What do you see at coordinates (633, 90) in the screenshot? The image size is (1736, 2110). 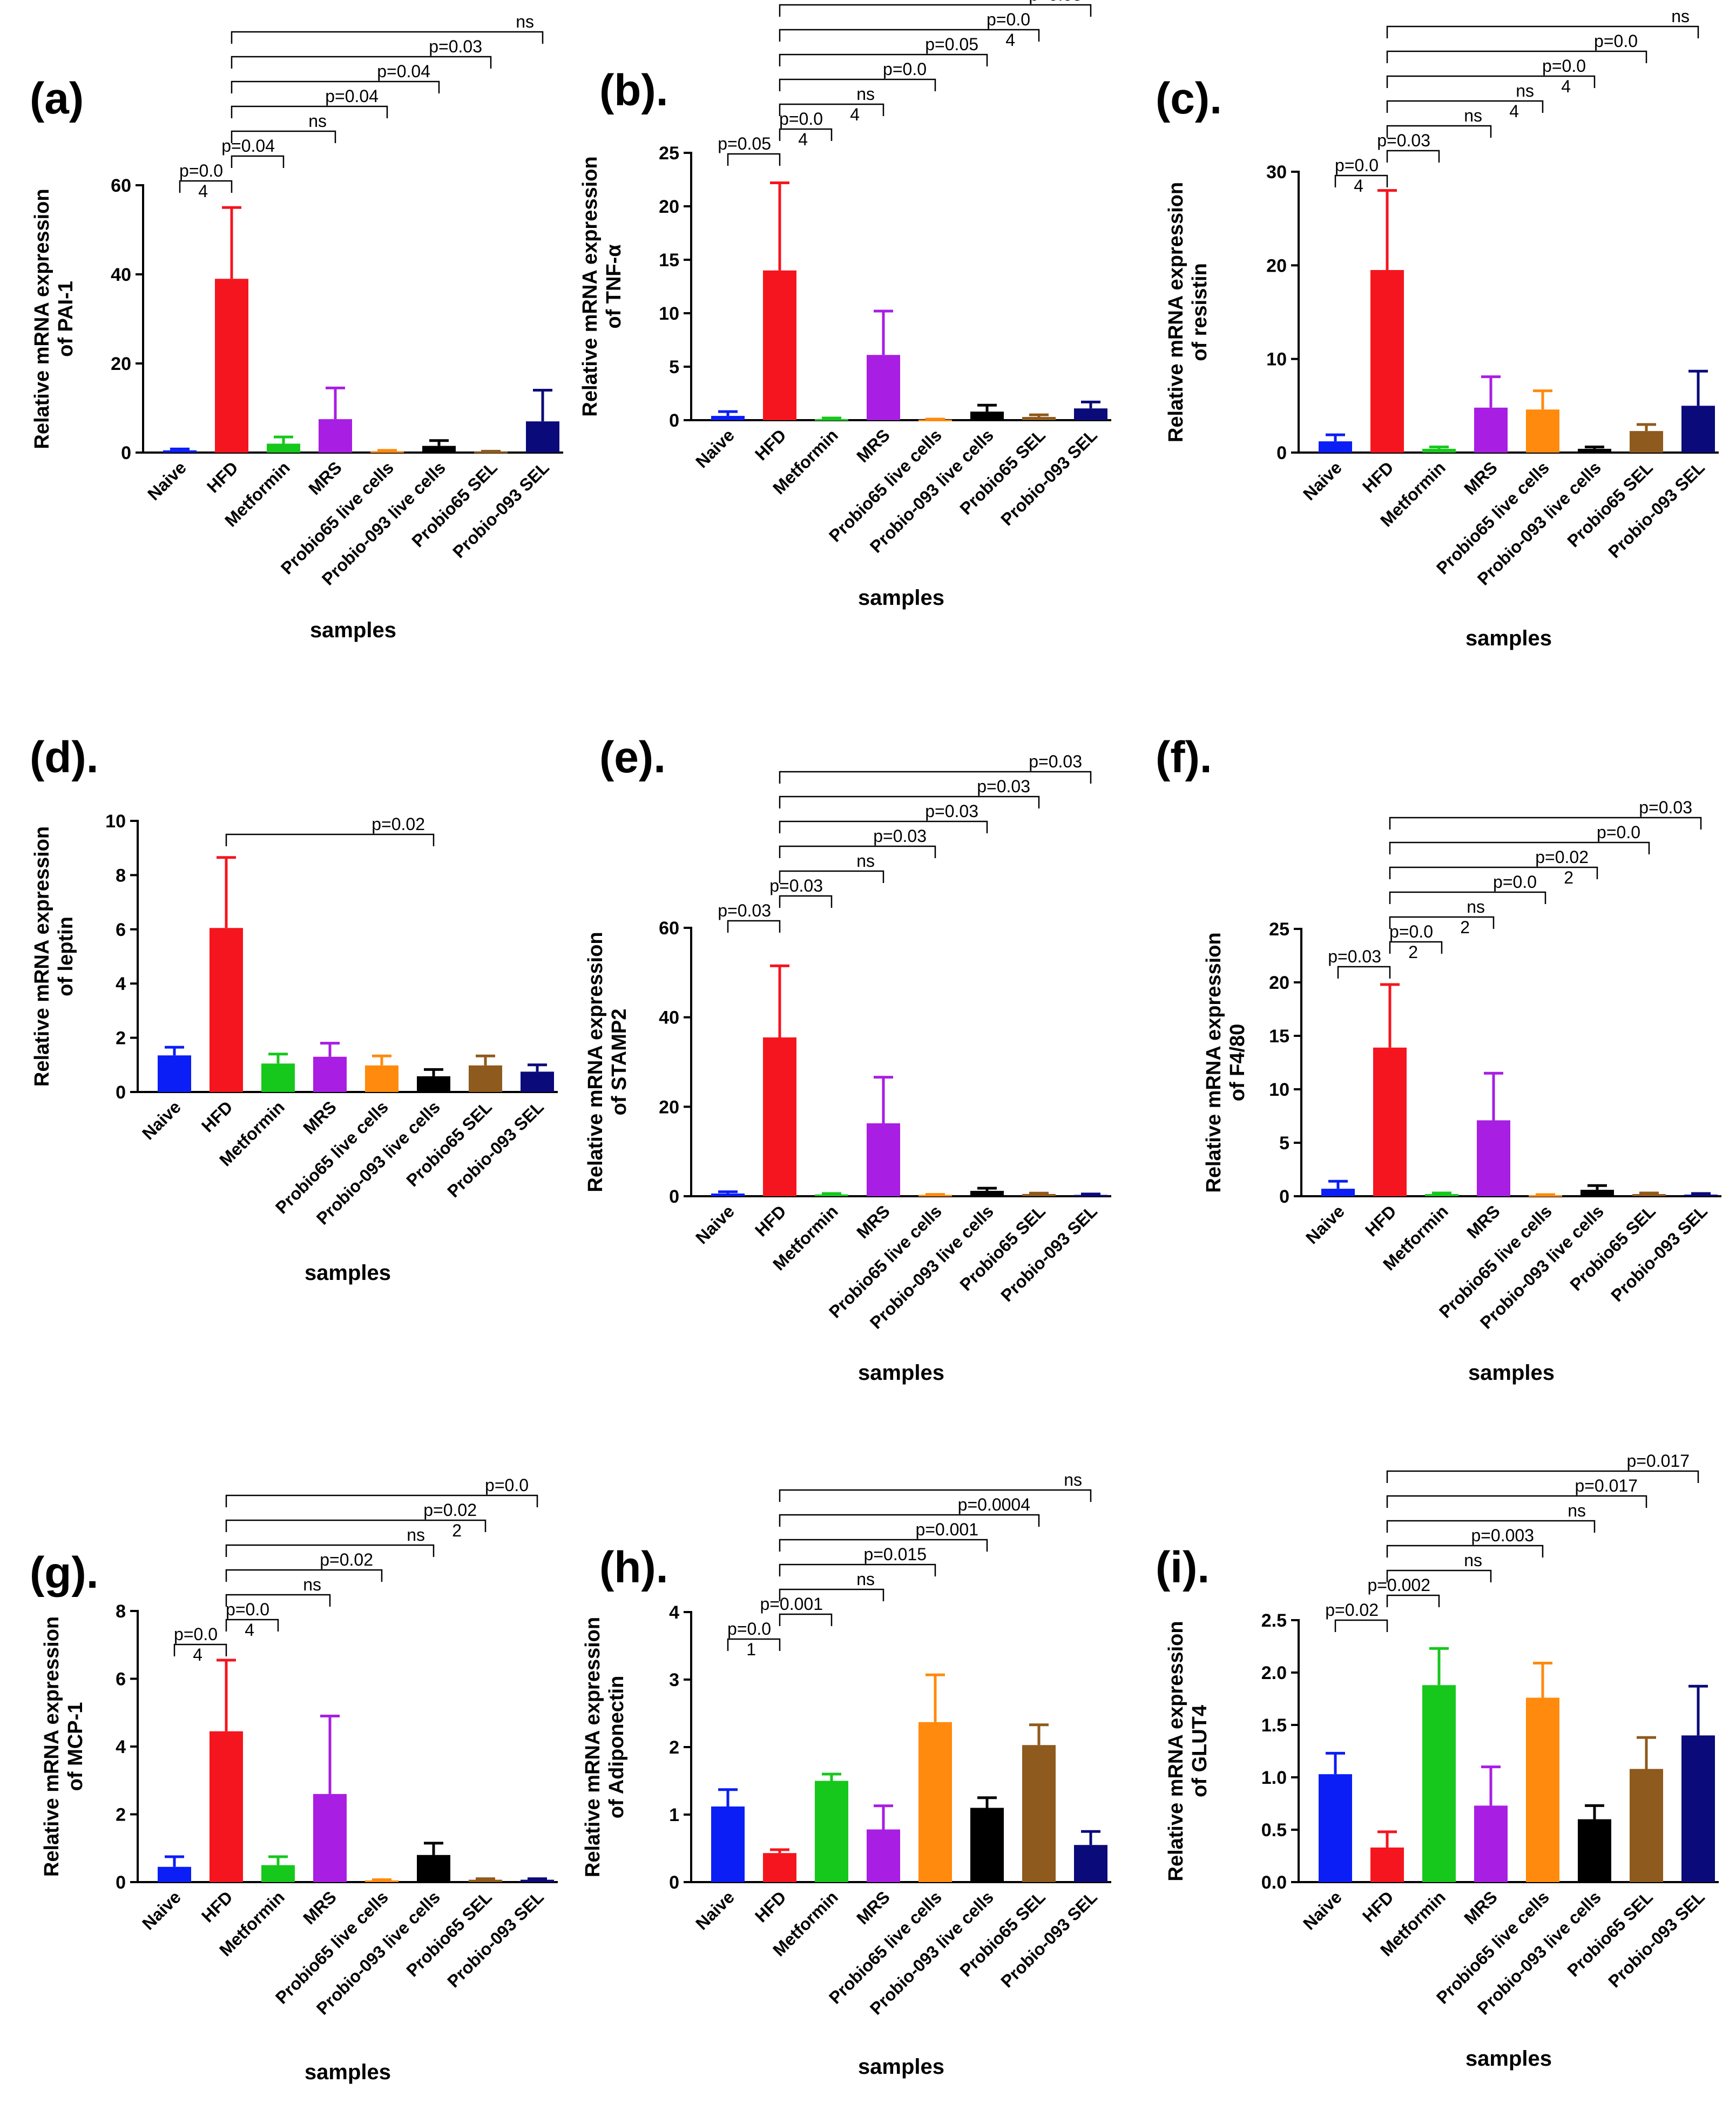 I see `panel-label: (b).` at bounding box center [633, 90].